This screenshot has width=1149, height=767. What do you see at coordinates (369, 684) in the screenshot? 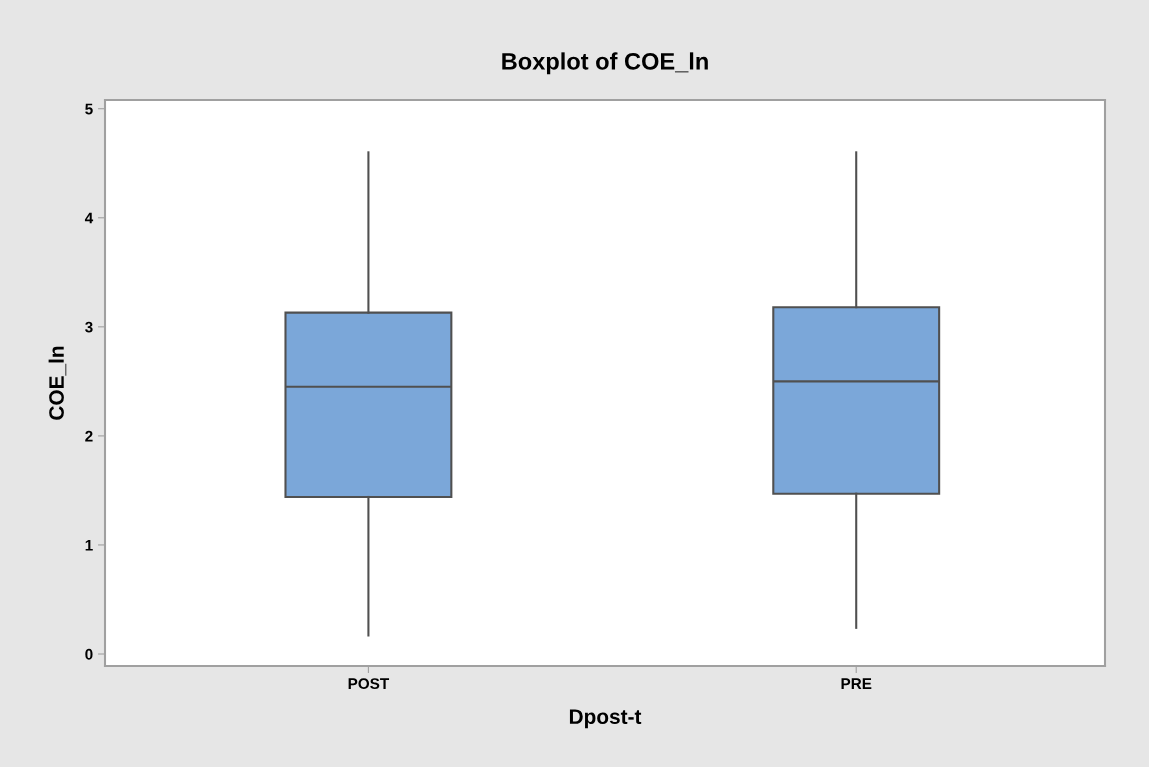
I see `x-tick-label: POST` at bounding box center [369, 684].